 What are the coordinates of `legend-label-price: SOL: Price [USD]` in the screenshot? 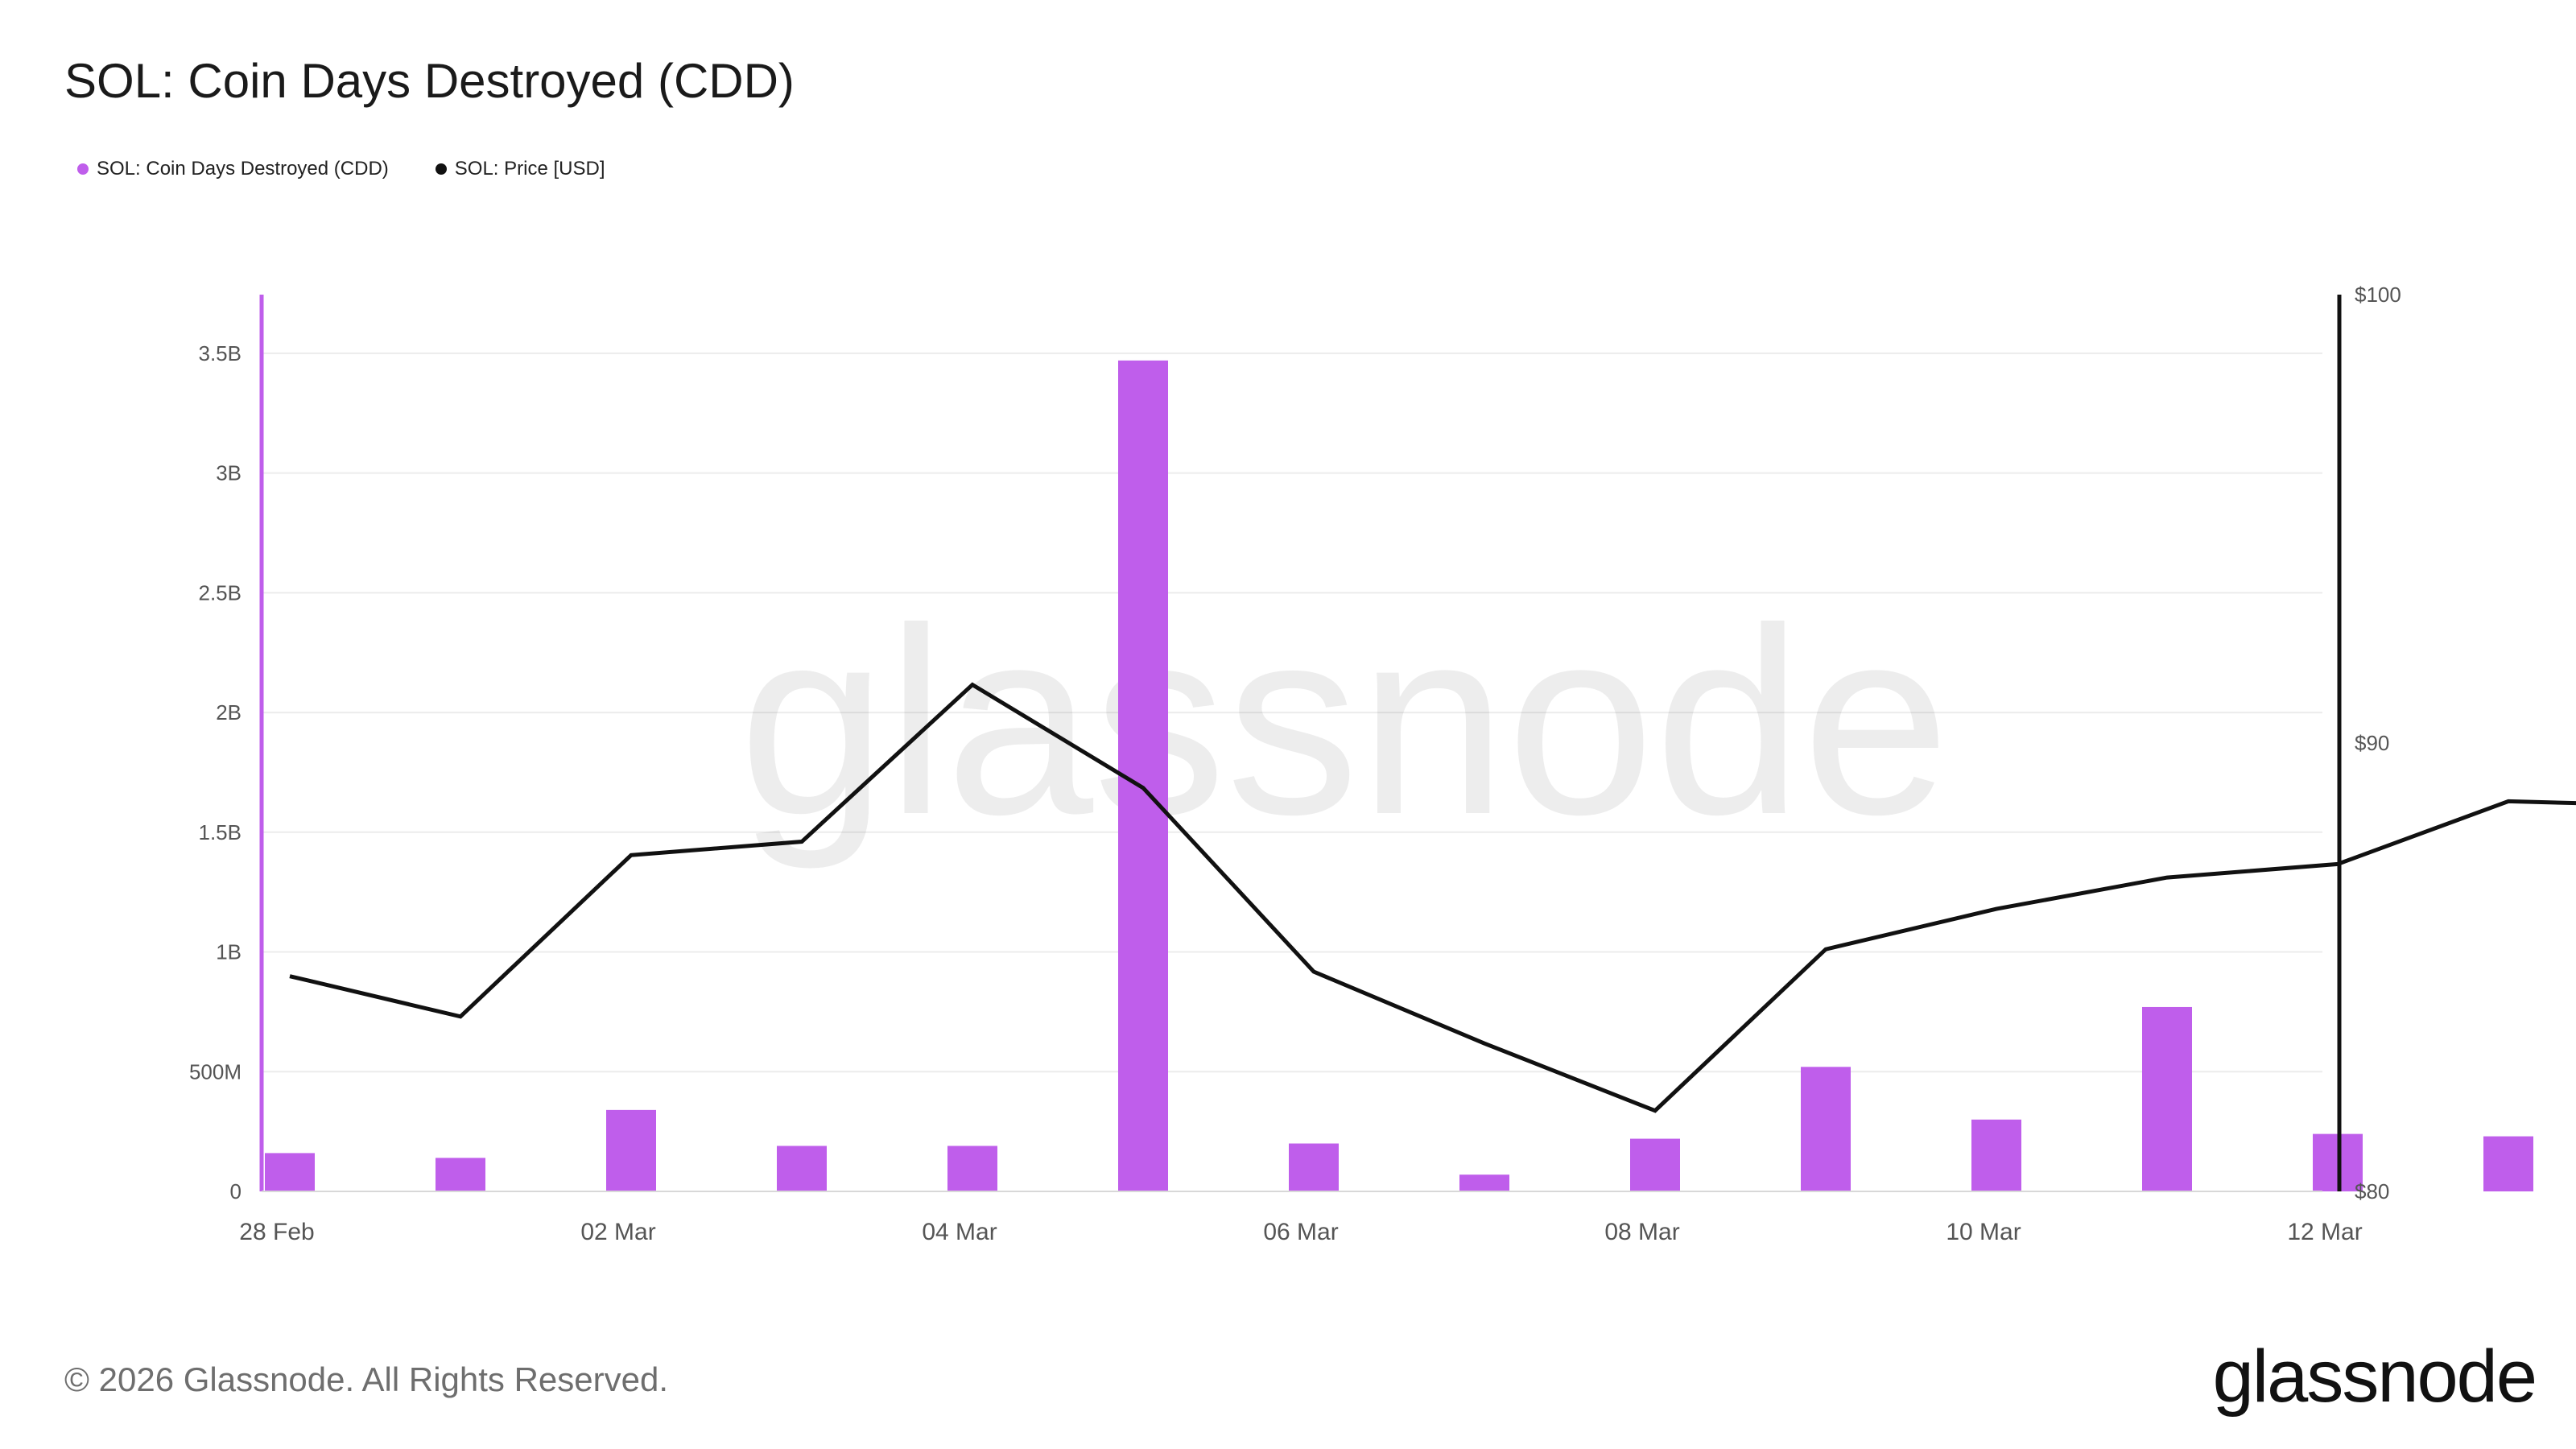 It's located at (529, 169).